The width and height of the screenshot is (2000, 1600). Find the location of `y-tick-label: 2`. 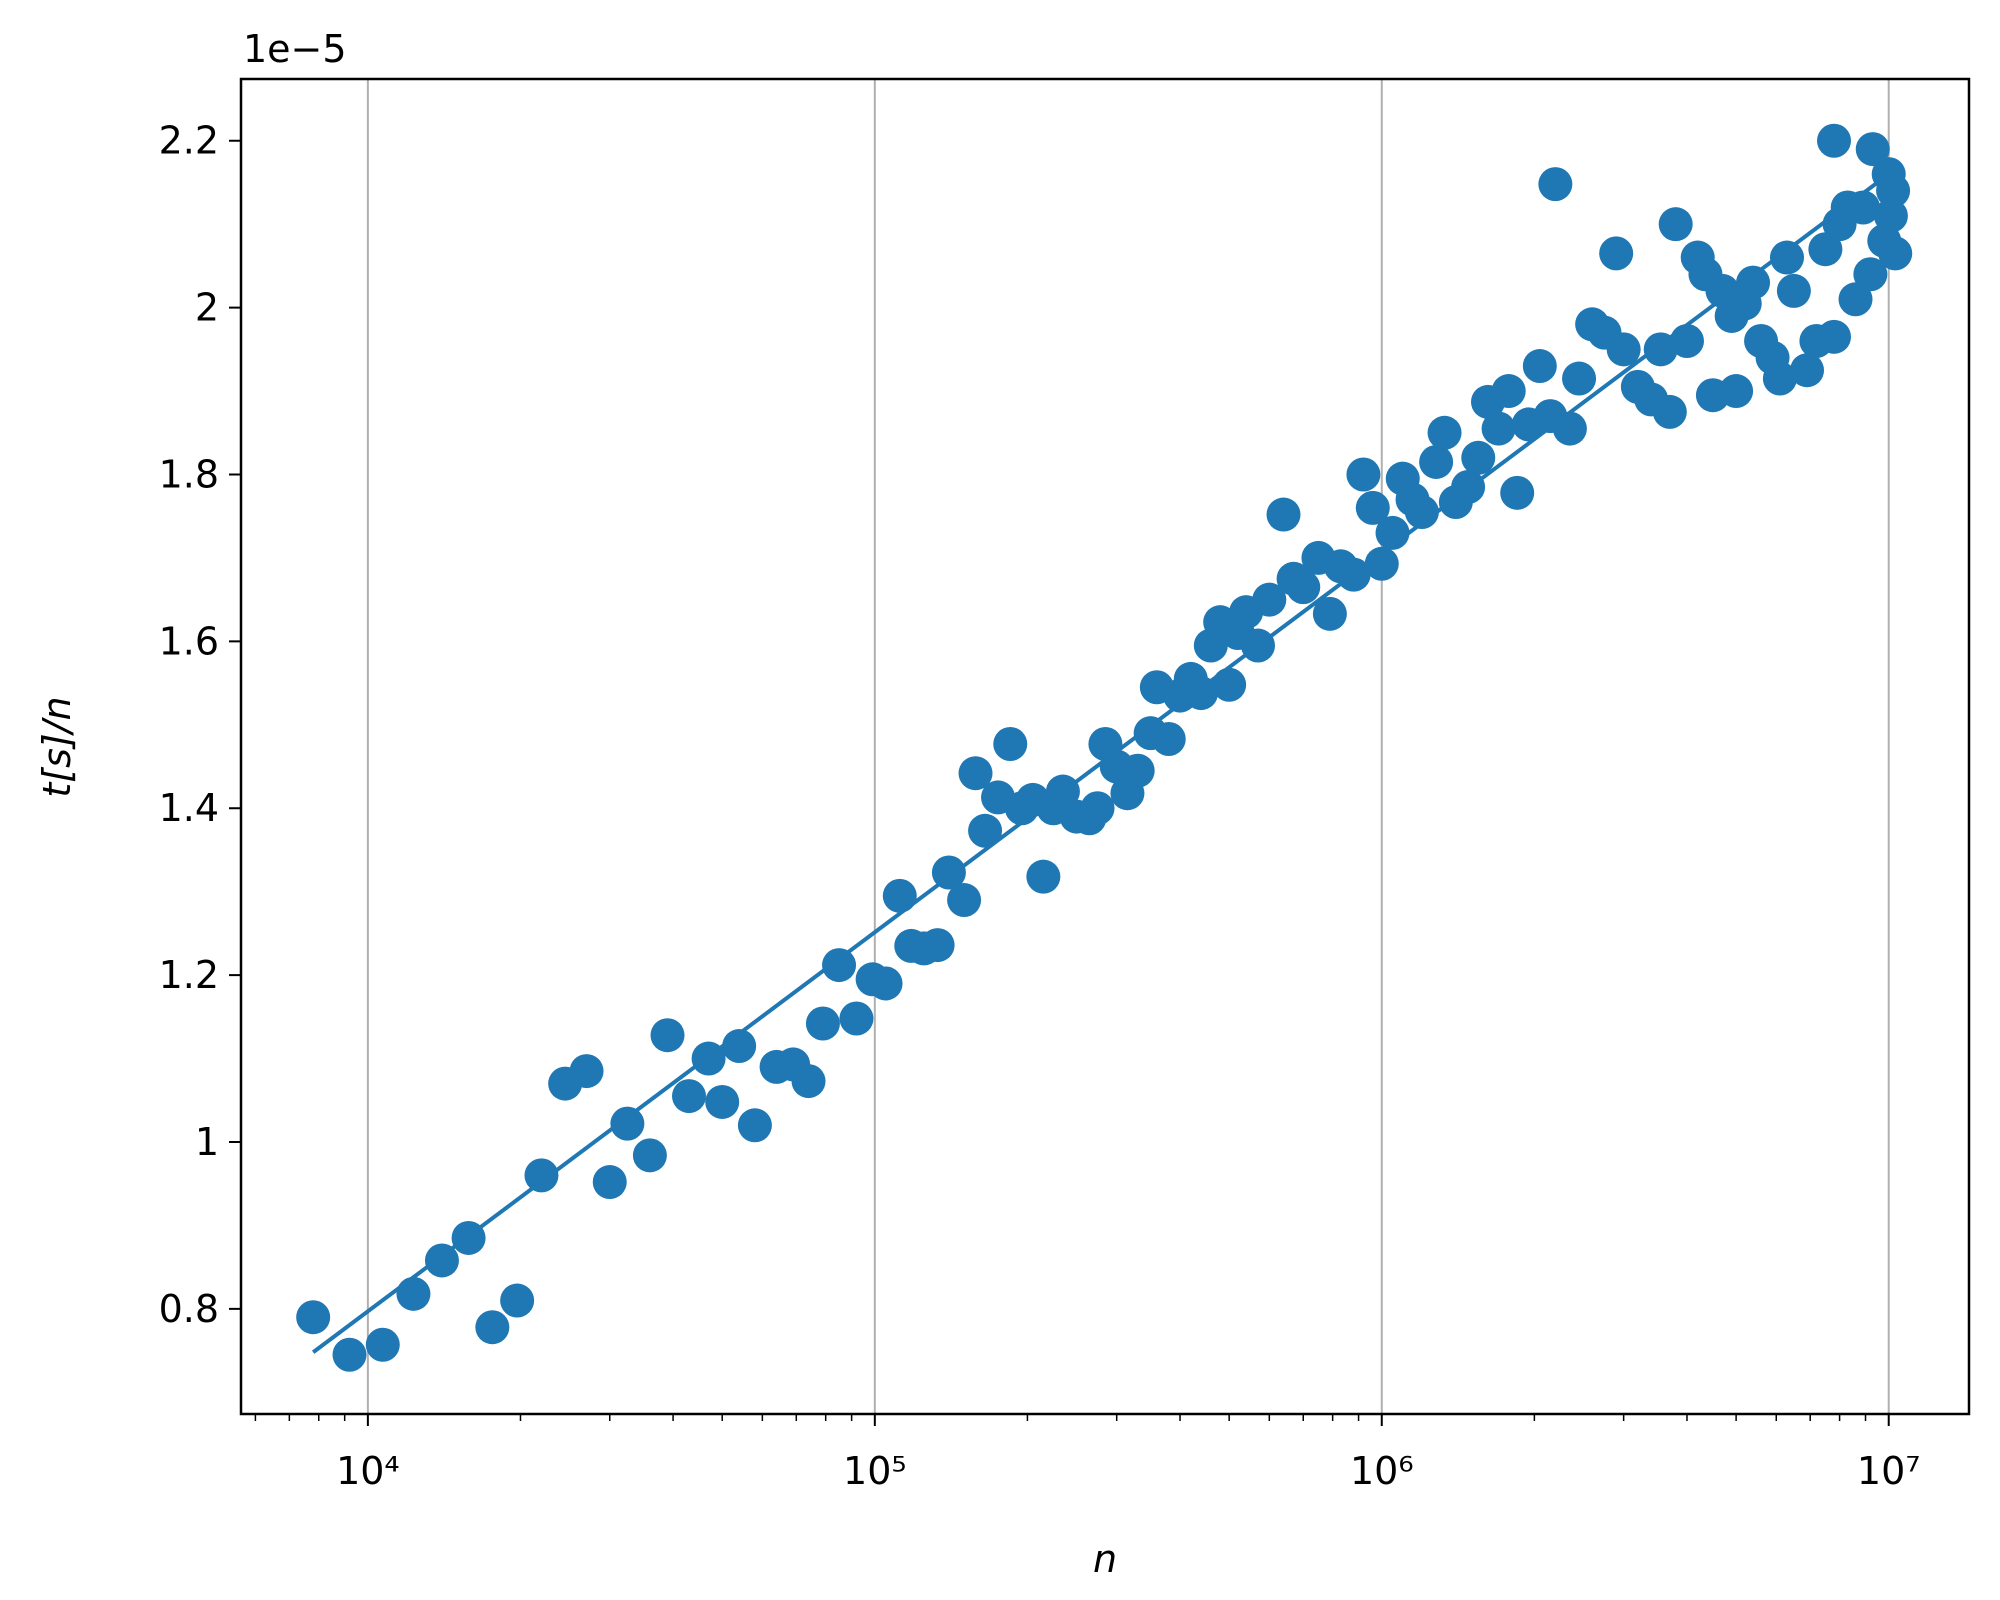

y-tick-label: 2 is located at coordinates (207, 308).